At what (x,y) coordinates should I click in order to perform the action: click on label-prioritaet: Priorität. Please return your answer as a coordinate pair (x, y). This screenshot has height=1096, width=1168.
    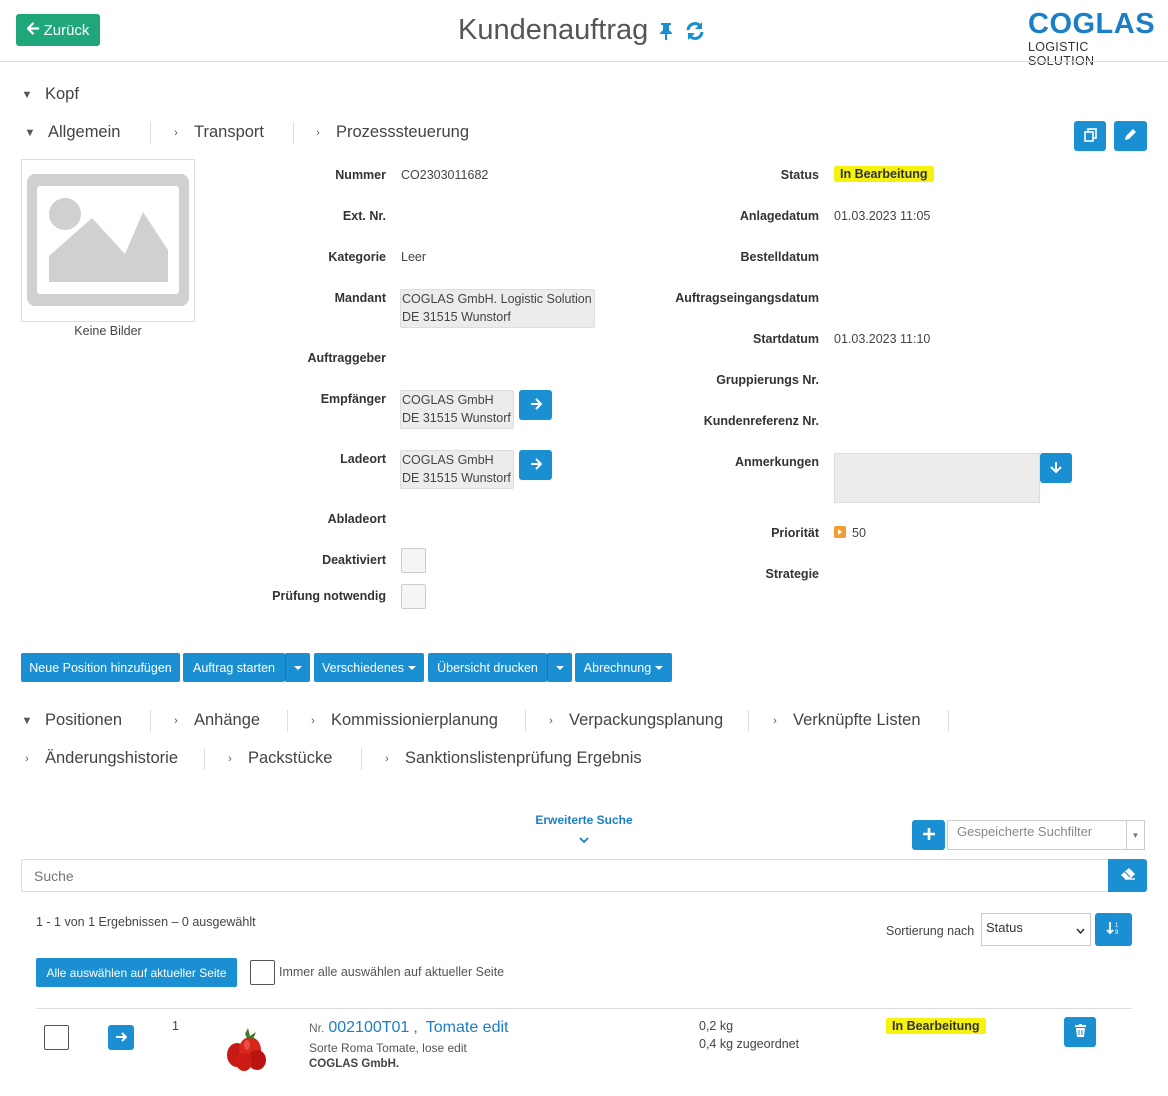
    Looking at the image, I should click on (795, 533).